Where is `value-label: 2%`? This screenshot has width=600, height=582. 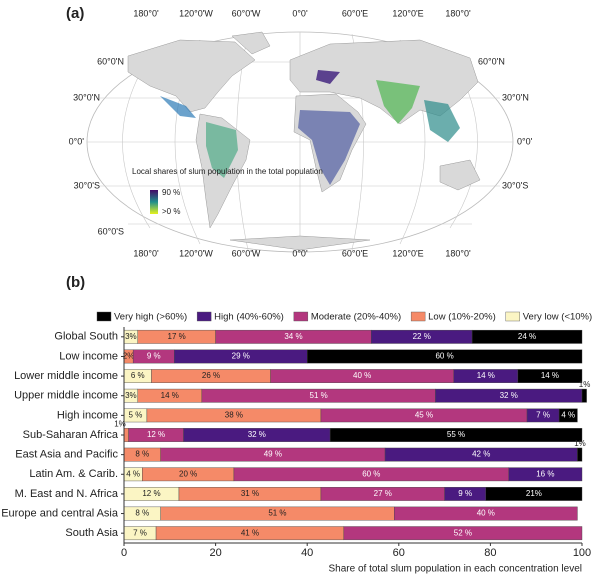
value-label: 2% is located at coordinates (129, 356).